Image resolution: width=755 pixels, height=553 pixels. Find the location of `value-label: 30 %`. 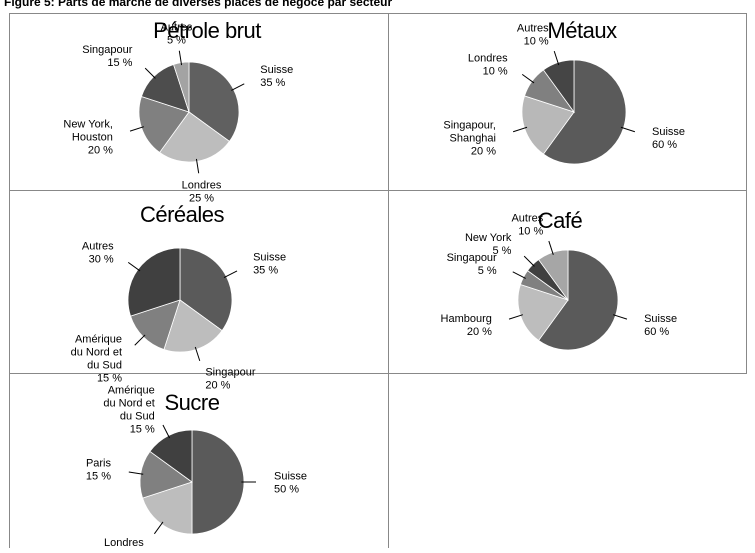

value-label: 30 % is located at coordinates (101, 259).